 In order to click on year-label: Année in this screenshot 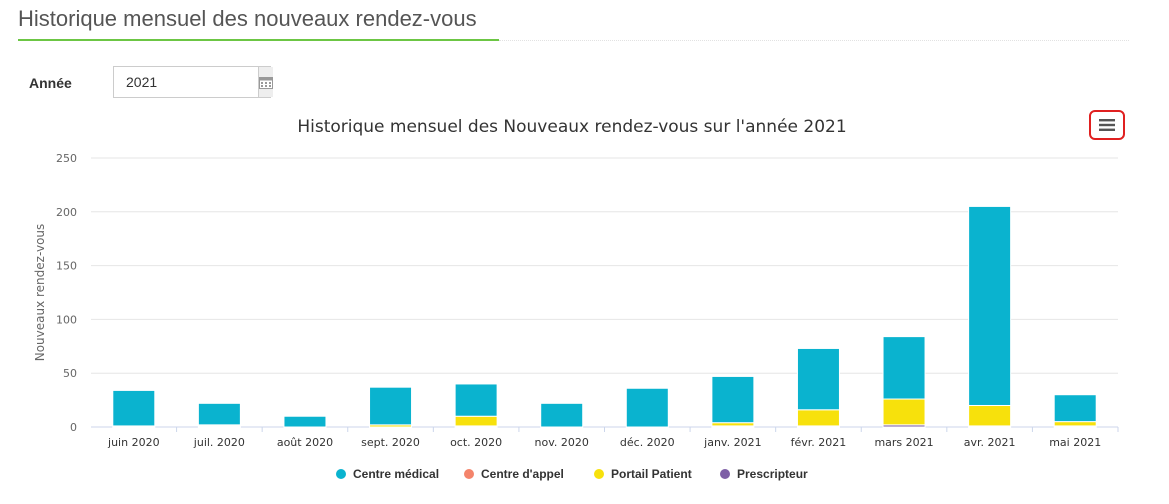, I will do `click(50, 83)`.